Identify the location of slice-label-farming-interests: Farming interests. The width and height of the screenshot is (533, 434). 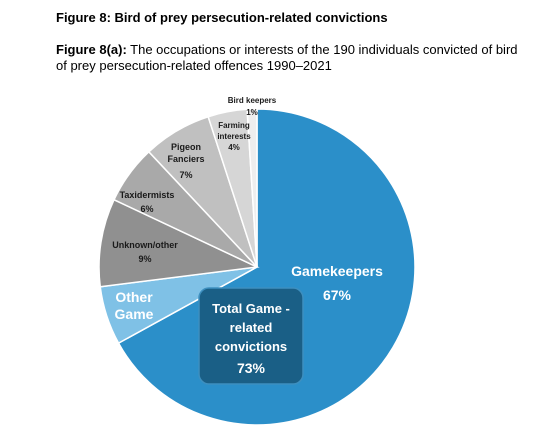
(234, 131).